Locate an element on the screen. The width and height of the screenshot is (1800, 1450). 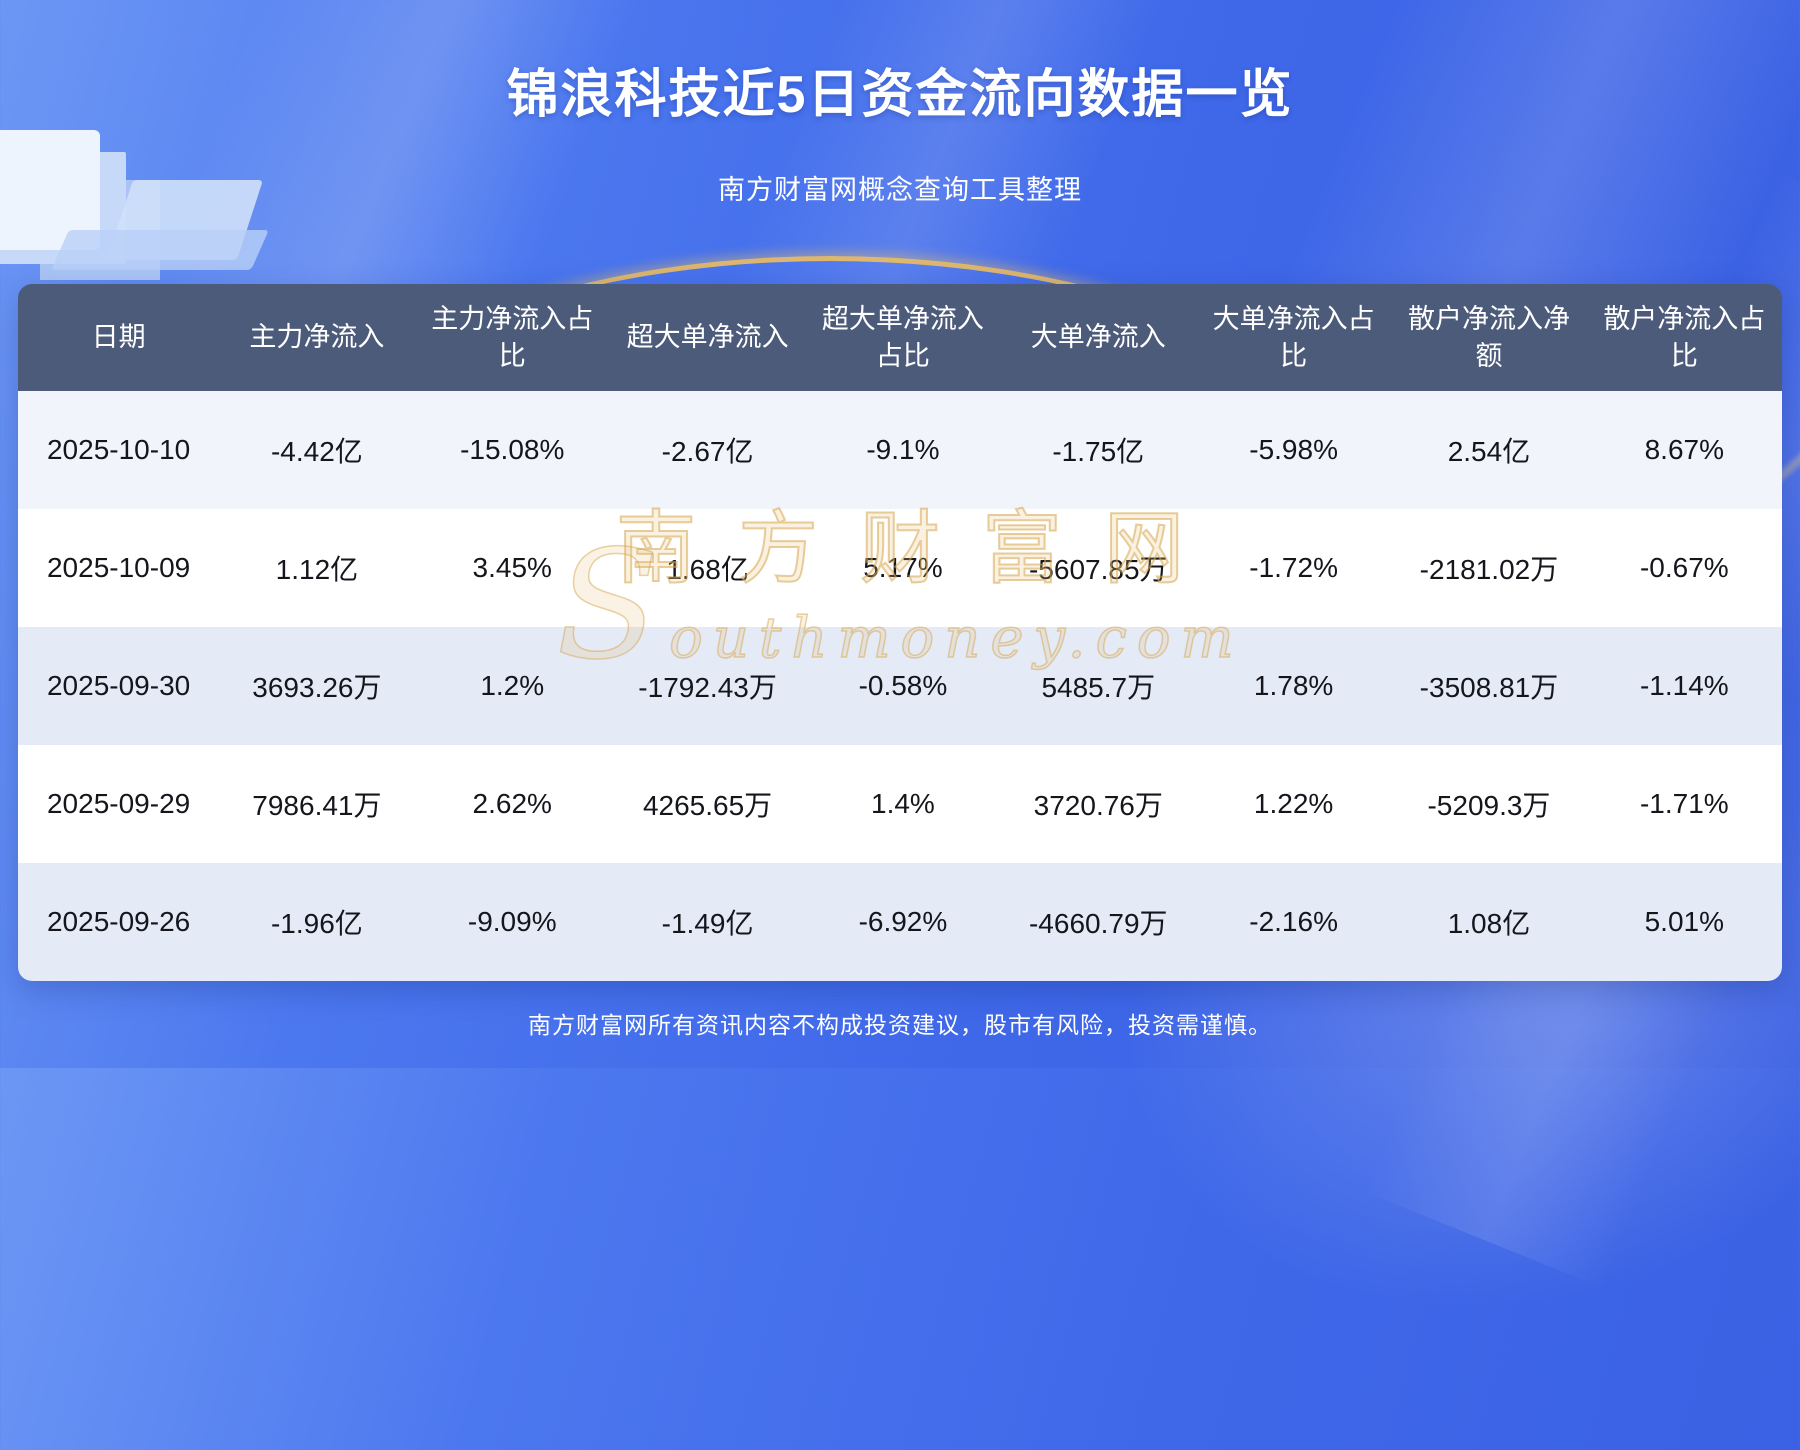
table-cell: 3.45% is located at coordinates (512, 568).